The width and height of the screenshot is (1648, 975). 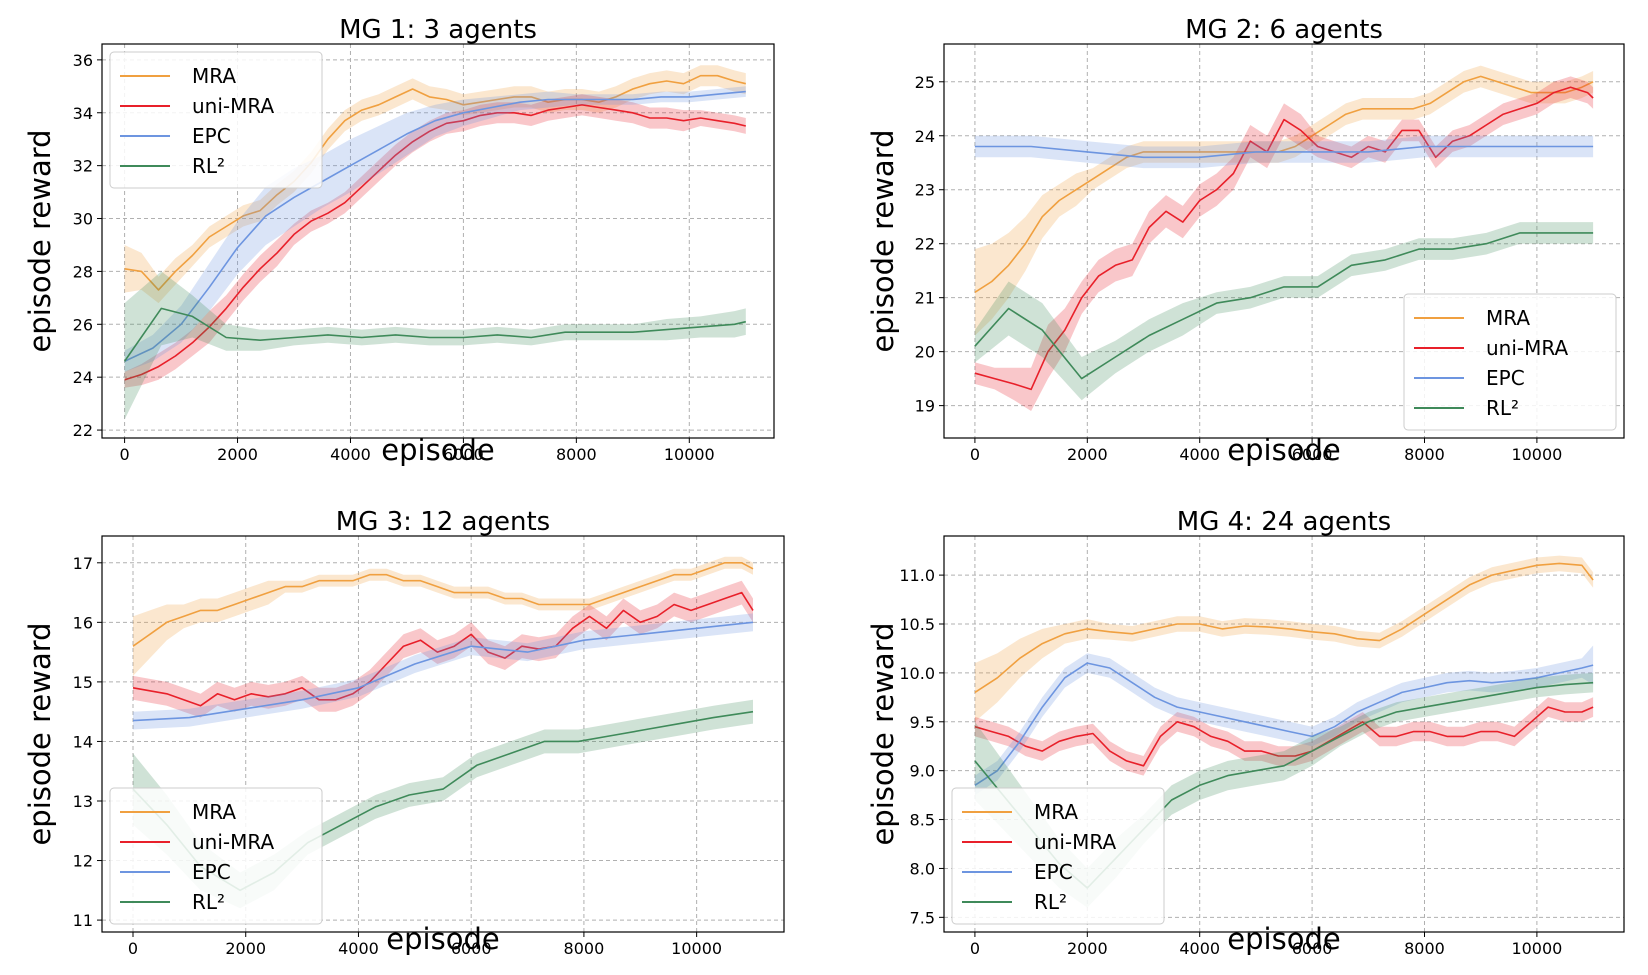 What do you see at coordinates (922, 722) in the screenshot?
I see `y-tick-label: 9.5` at bounding box center [922, 722].